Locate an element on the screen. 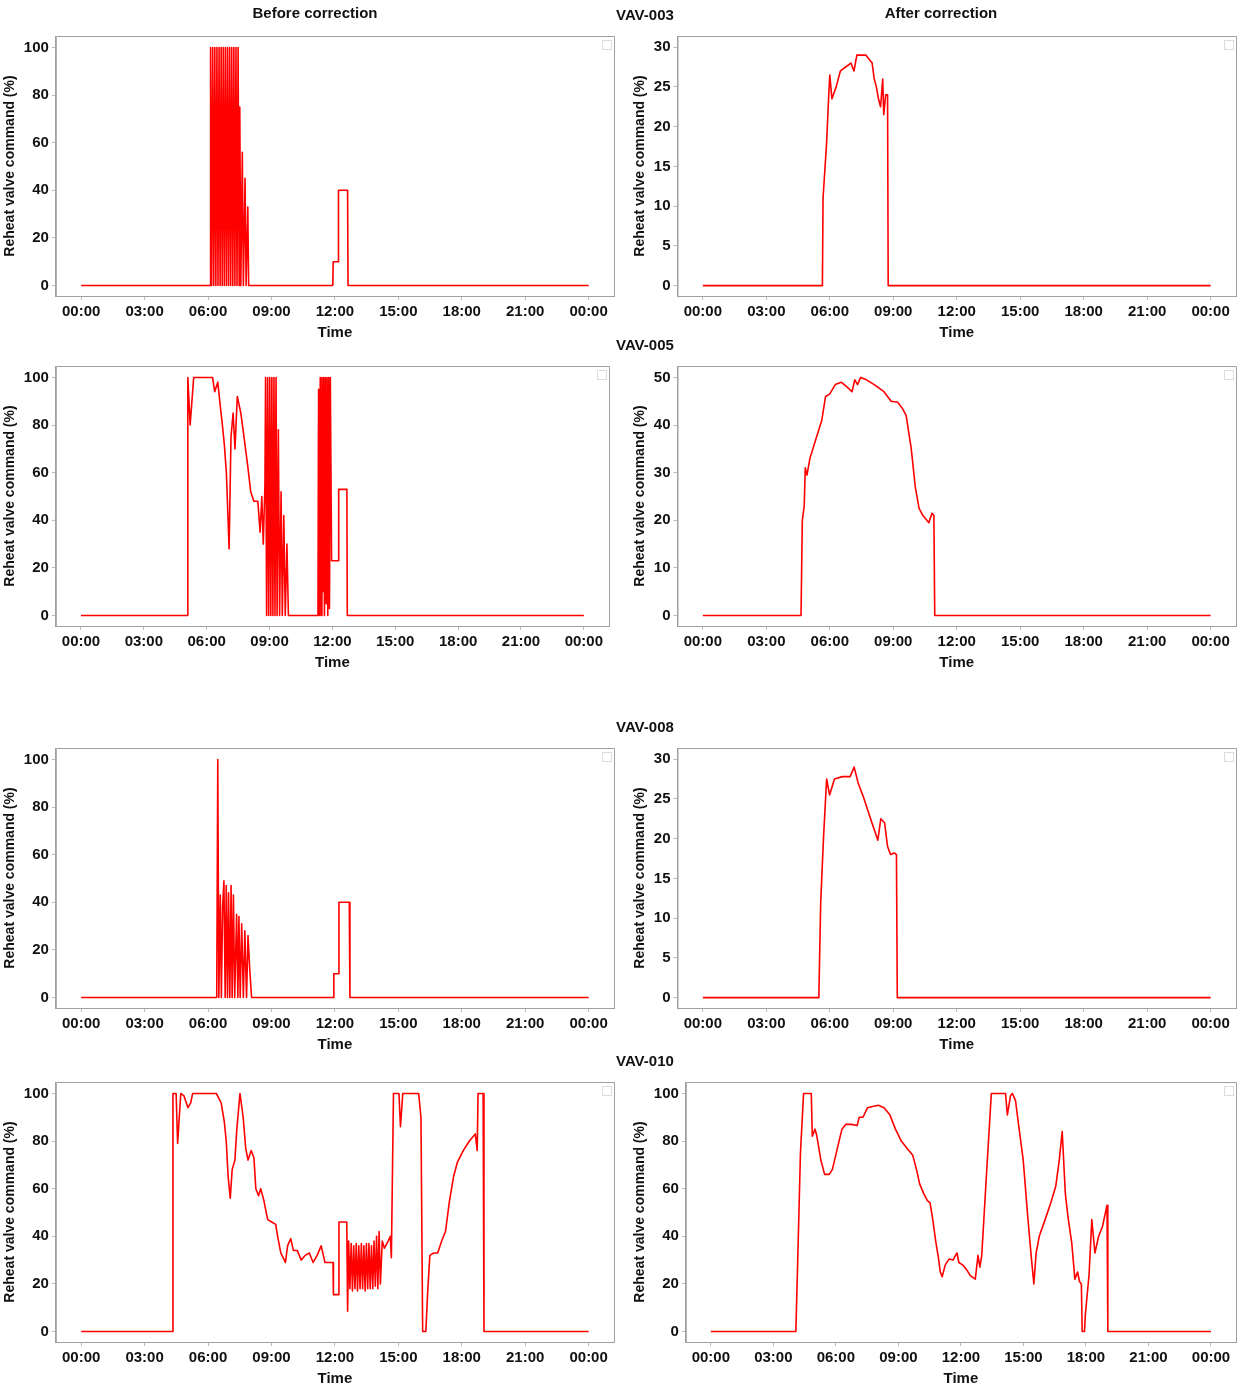  chart-title: Before correction is located at coordinates (315, 12).